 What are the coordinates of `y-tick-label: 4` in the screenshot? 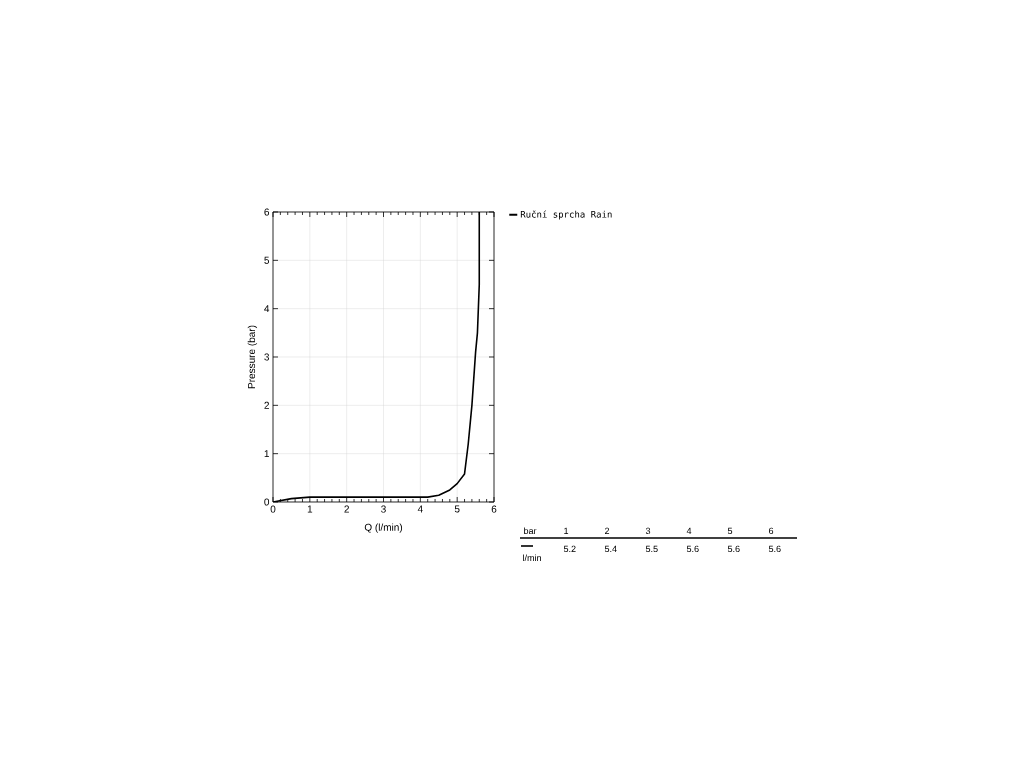 It's located at (267, 309).